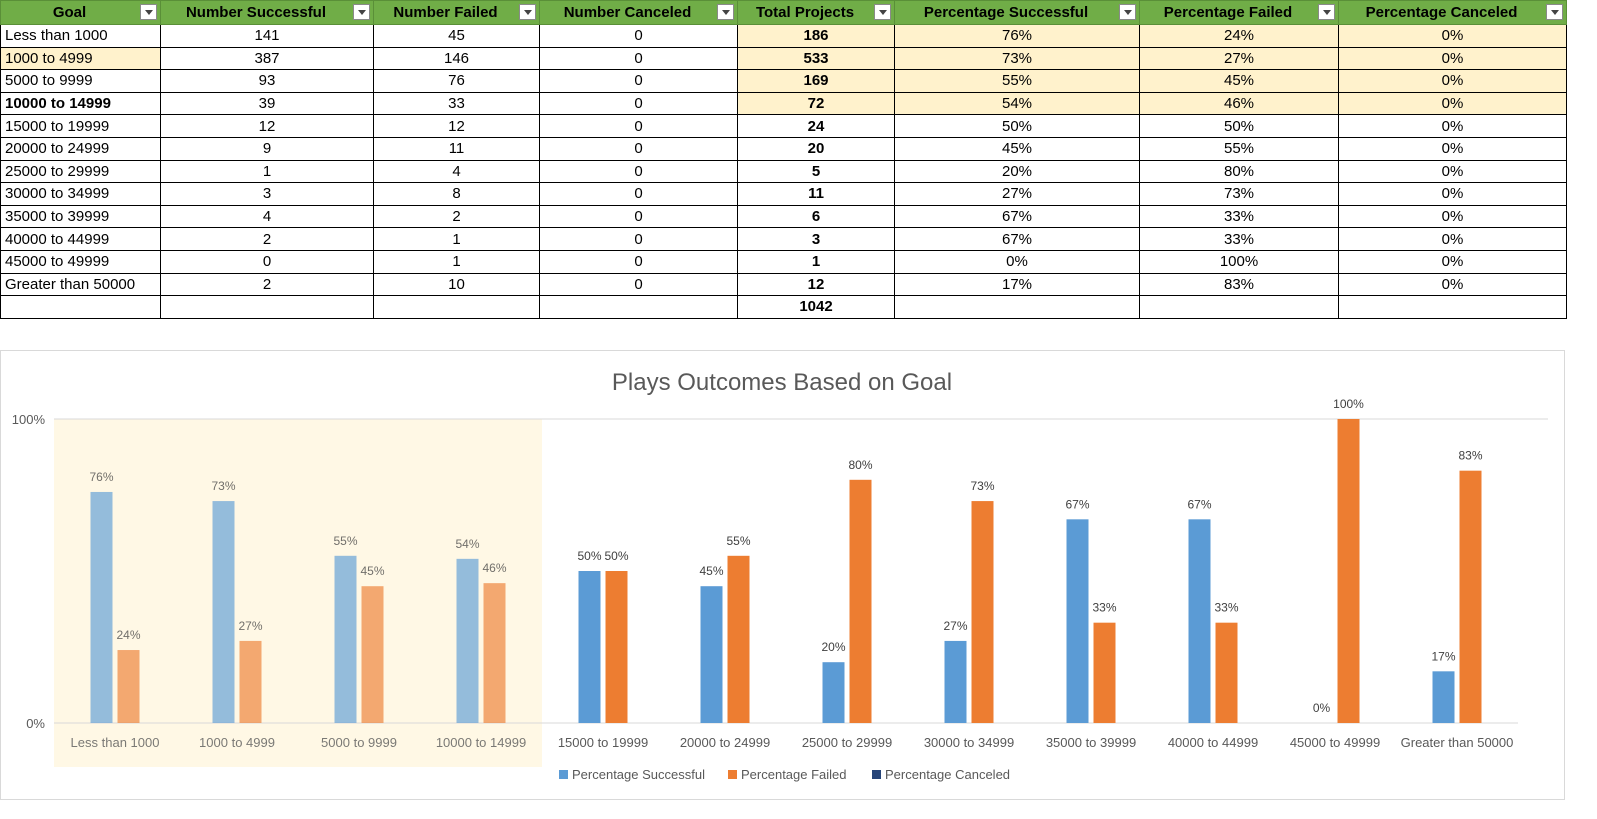 The width and height of the screenshot is (1597, 819). What do you see at coordinates (816, 148) in the screenshot?
I see `value-cell: 20` at bounding box center [816, 148].